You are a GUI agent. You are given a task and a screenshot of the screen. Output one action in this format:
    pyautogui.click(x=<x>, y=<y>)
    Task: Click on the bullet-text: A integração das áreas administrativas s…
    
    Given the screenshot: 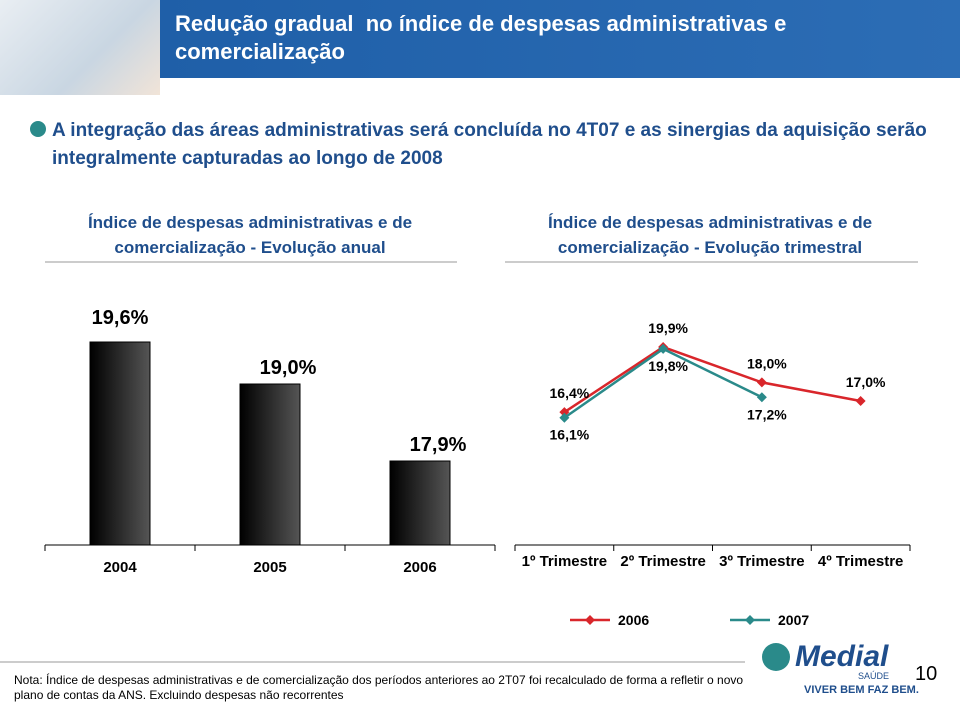 What is the action you would take?
    pyautogui.click(x=489, y=144)
    